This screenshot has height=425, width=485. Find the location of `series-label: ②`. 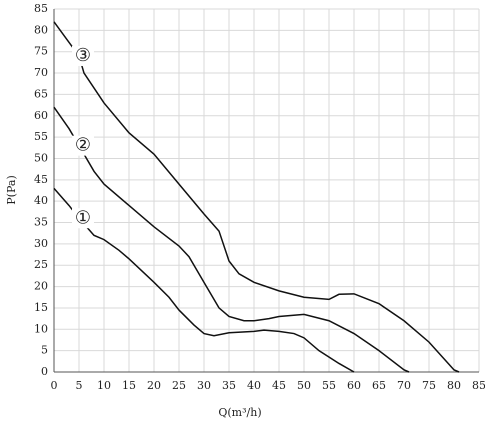

series-label: ② is located at coordinates (83, 145).